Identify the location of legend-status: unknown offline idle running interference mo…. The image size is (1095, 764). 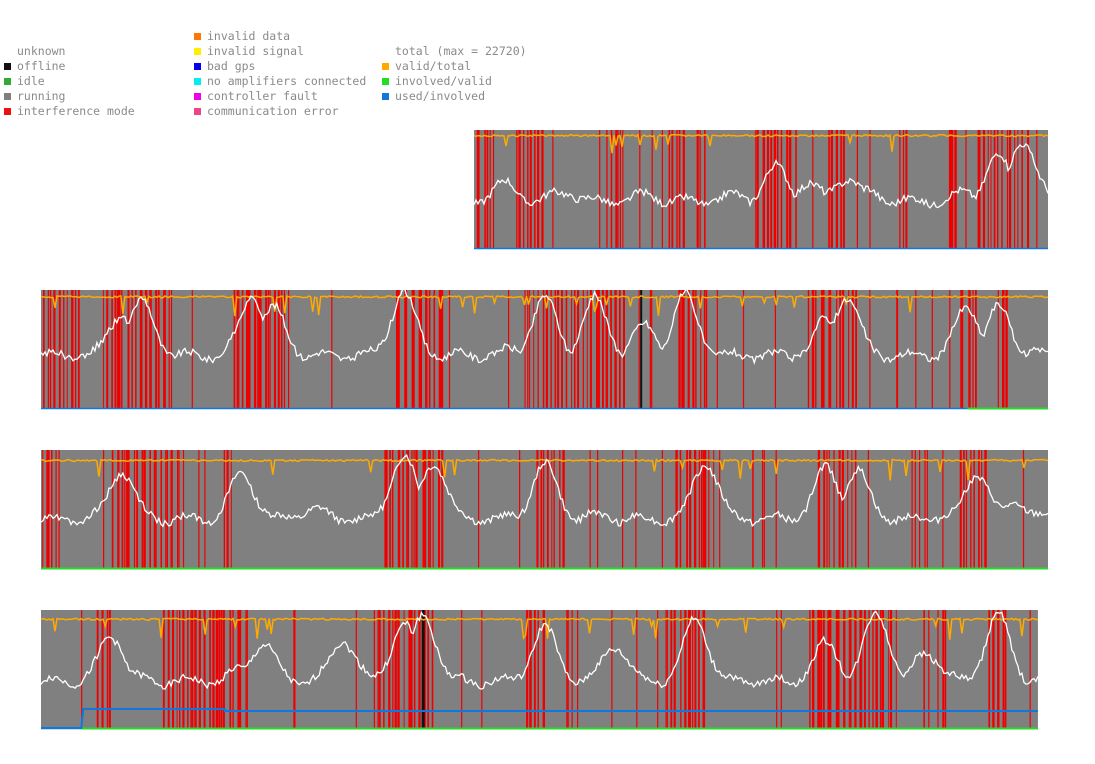
(69, 81).